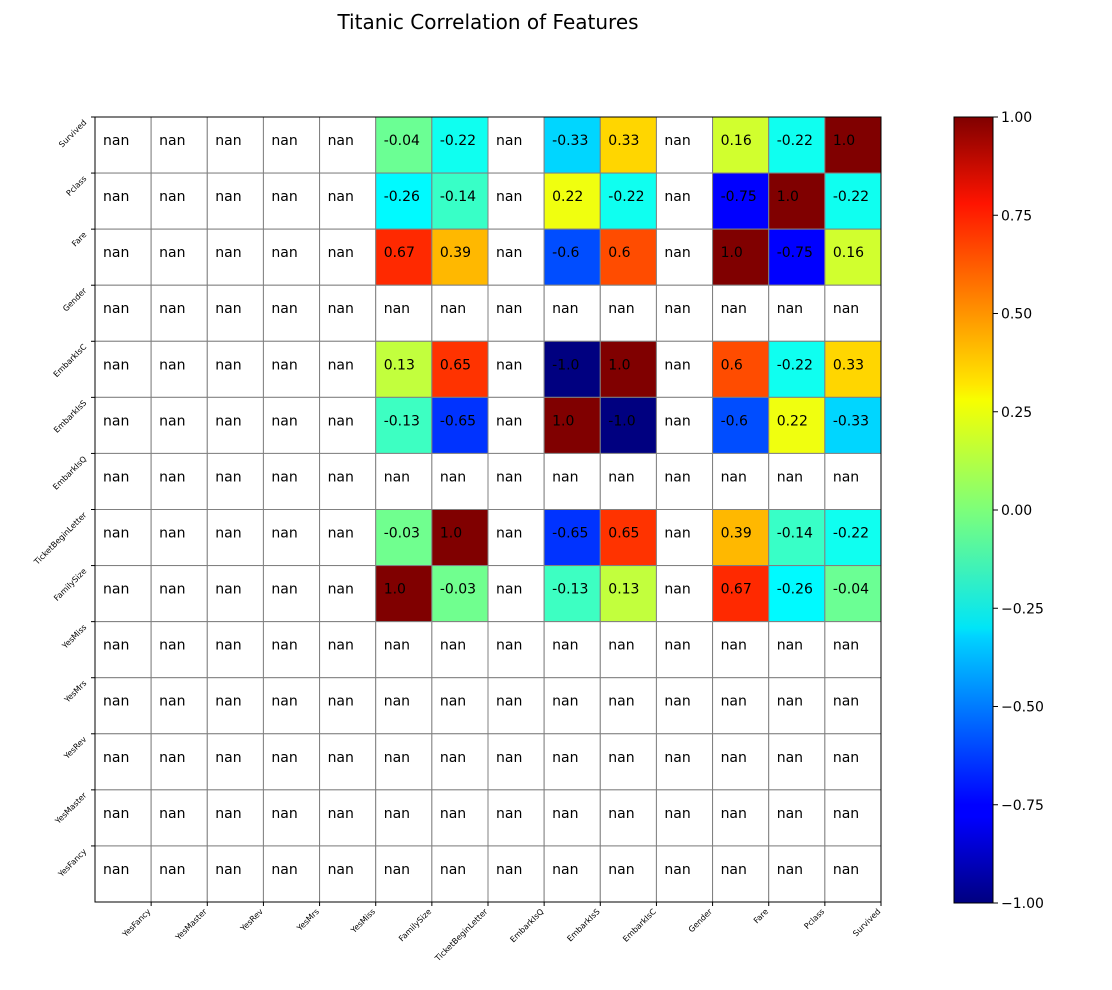  Describe the element at coordinates (795, 253) in the screenshot. I see `cell-label: -0.75` at that location.